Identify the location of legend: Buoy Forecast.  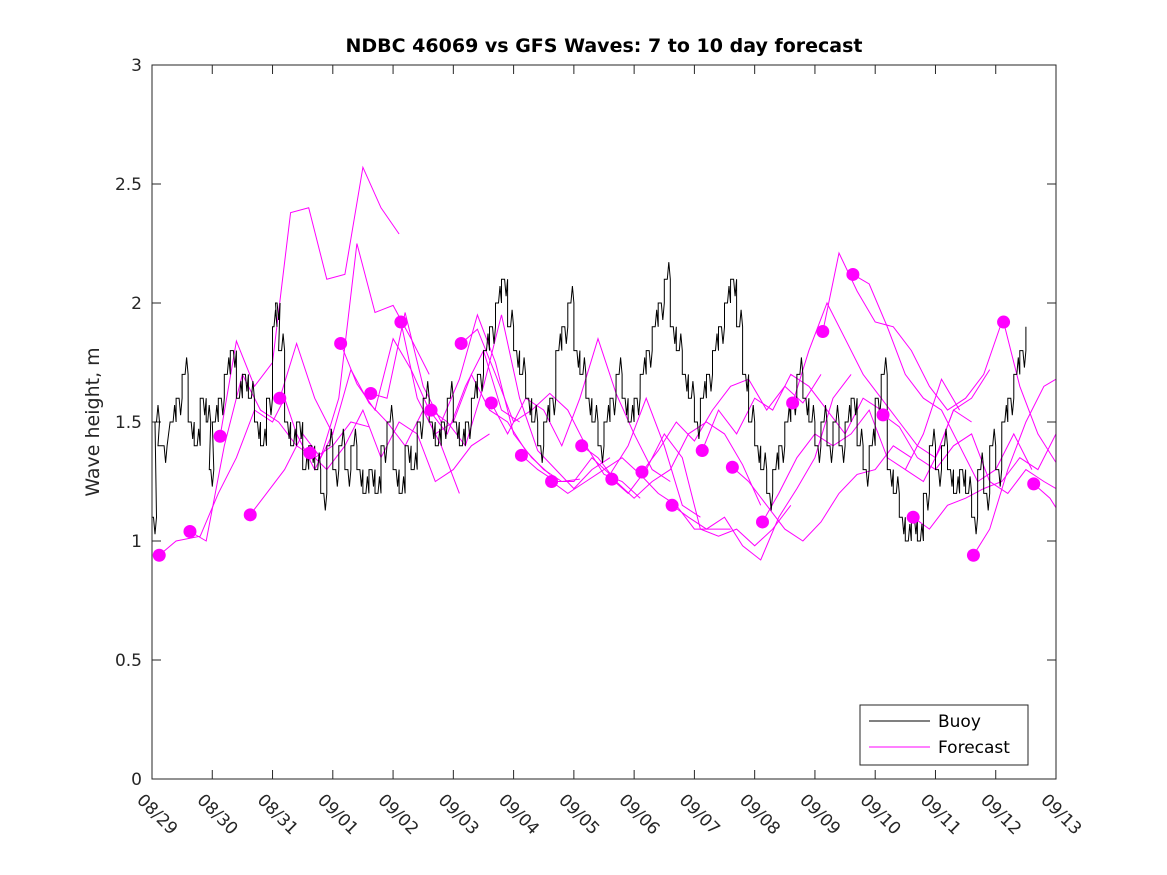
(944, 735).